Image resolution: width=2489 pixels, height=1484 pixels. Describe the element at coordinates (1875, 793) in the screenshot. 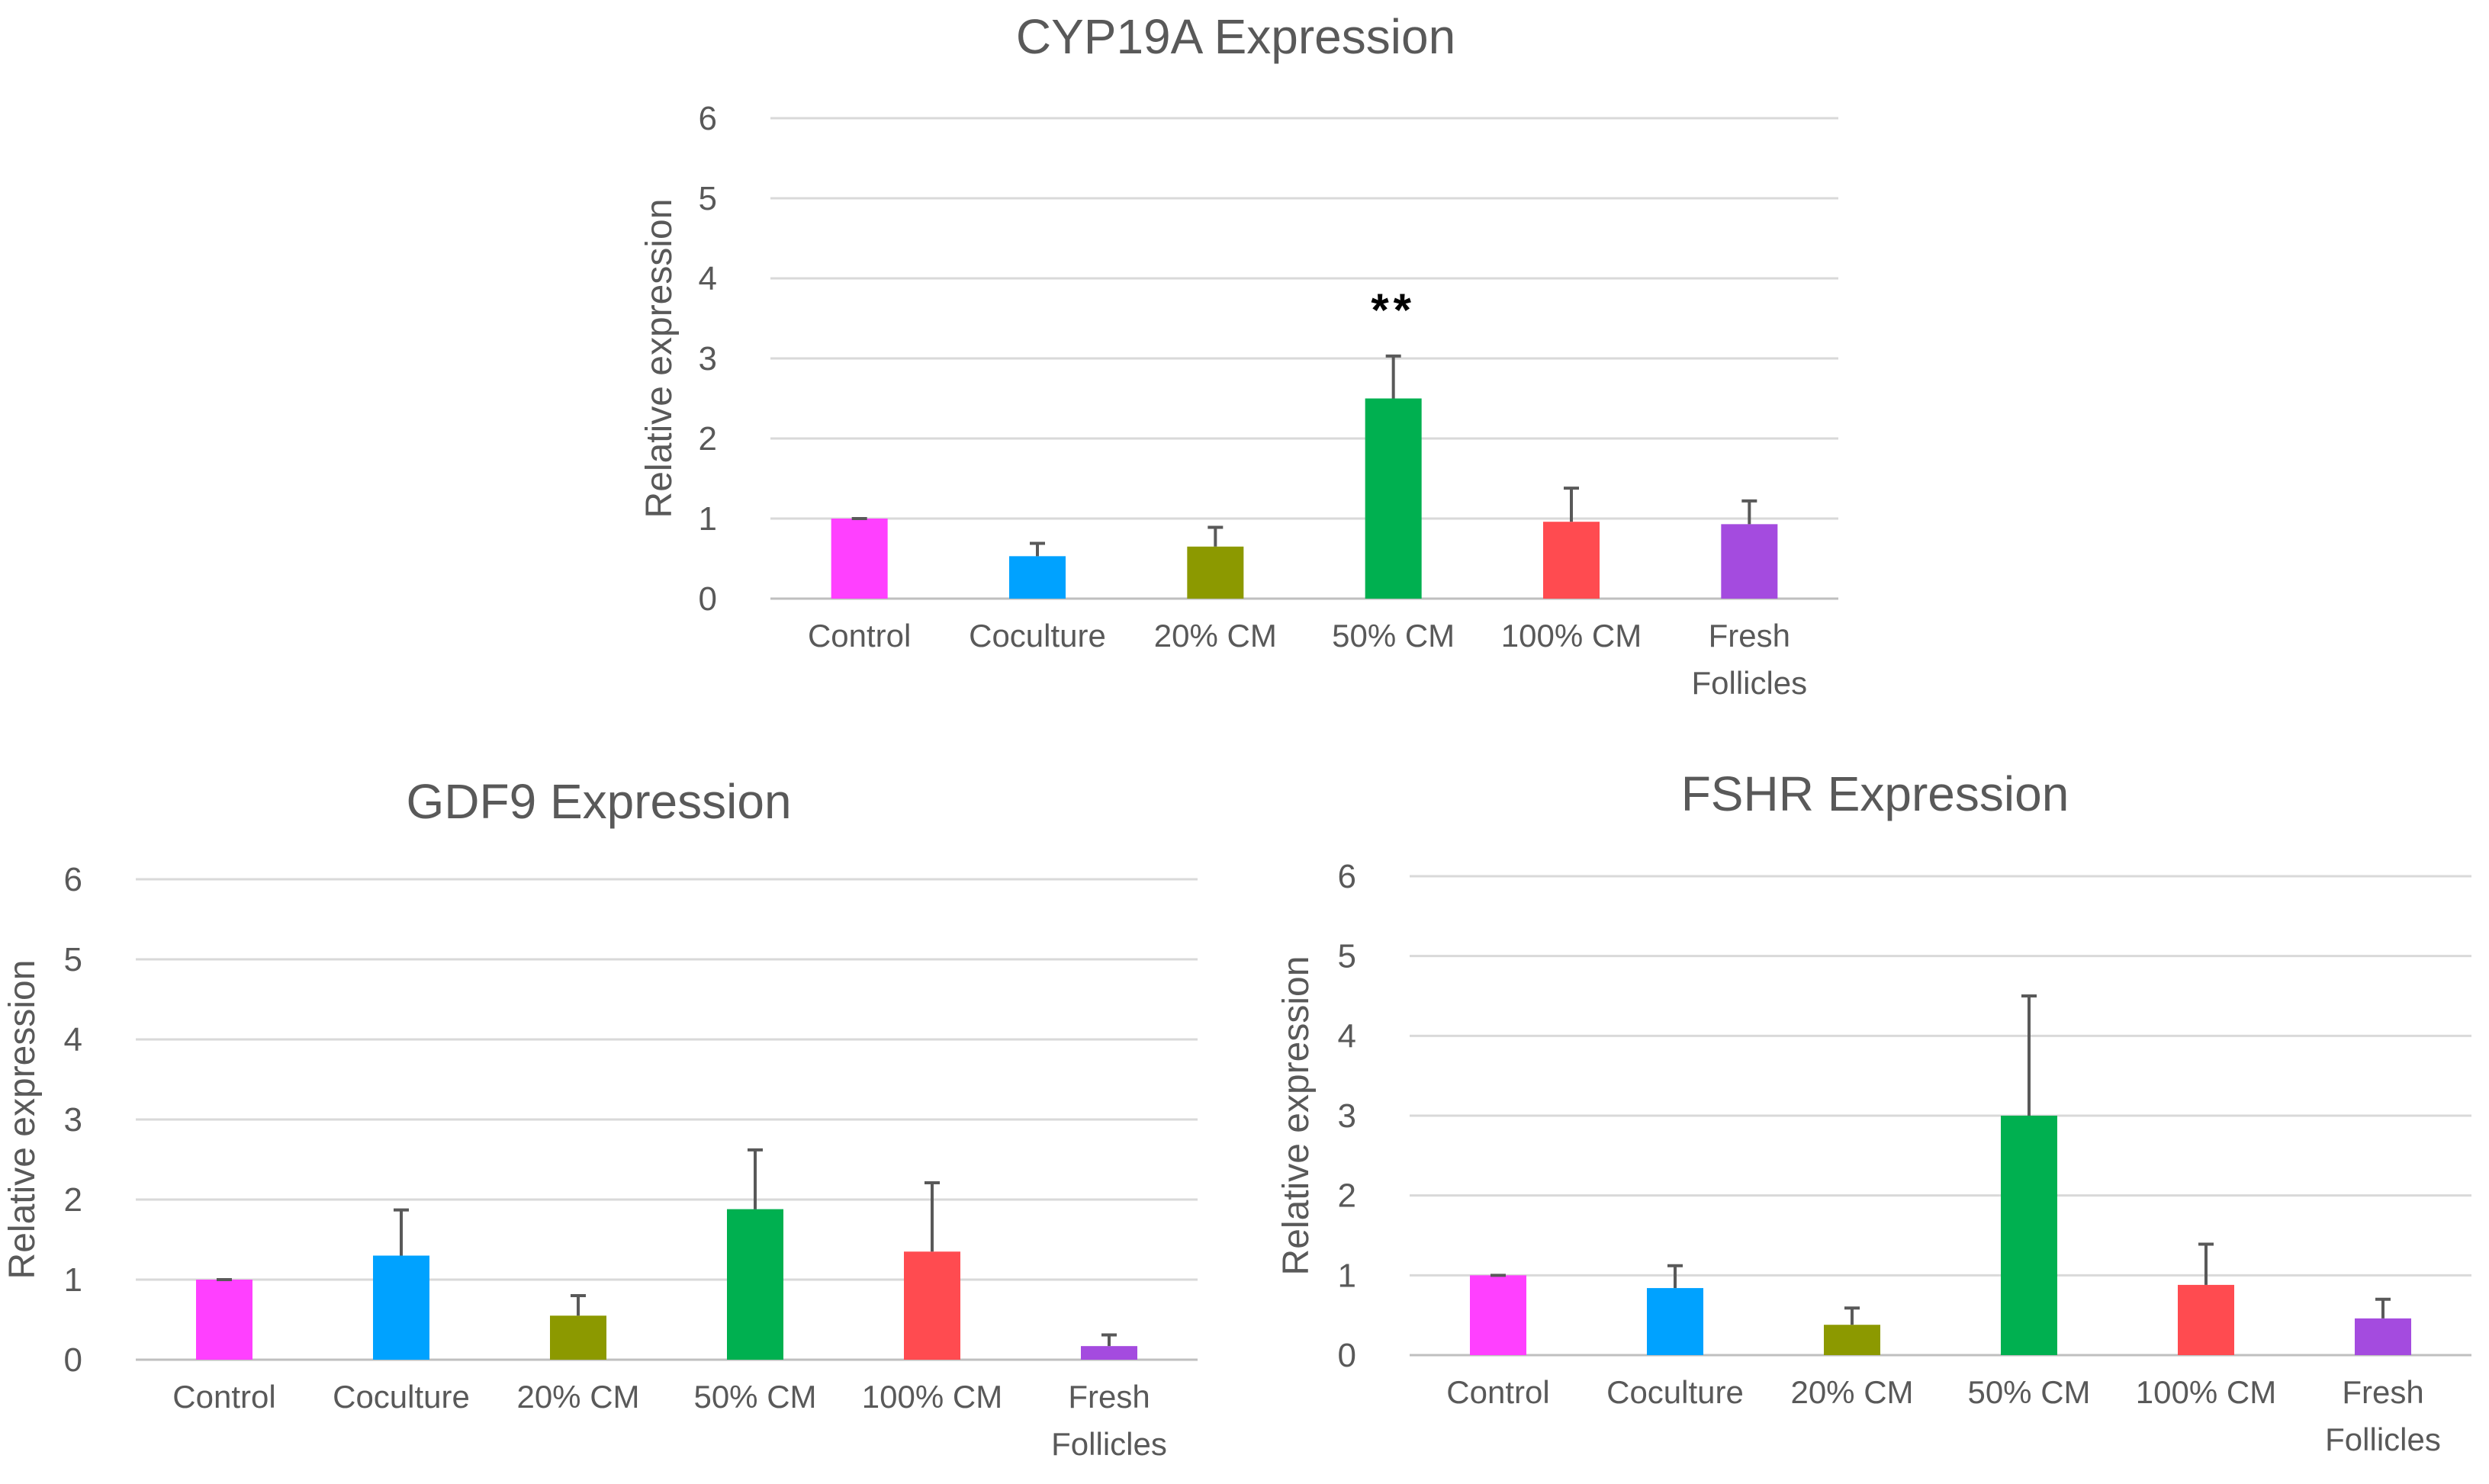

I see `chart-title: FSHR Expression` at that location.